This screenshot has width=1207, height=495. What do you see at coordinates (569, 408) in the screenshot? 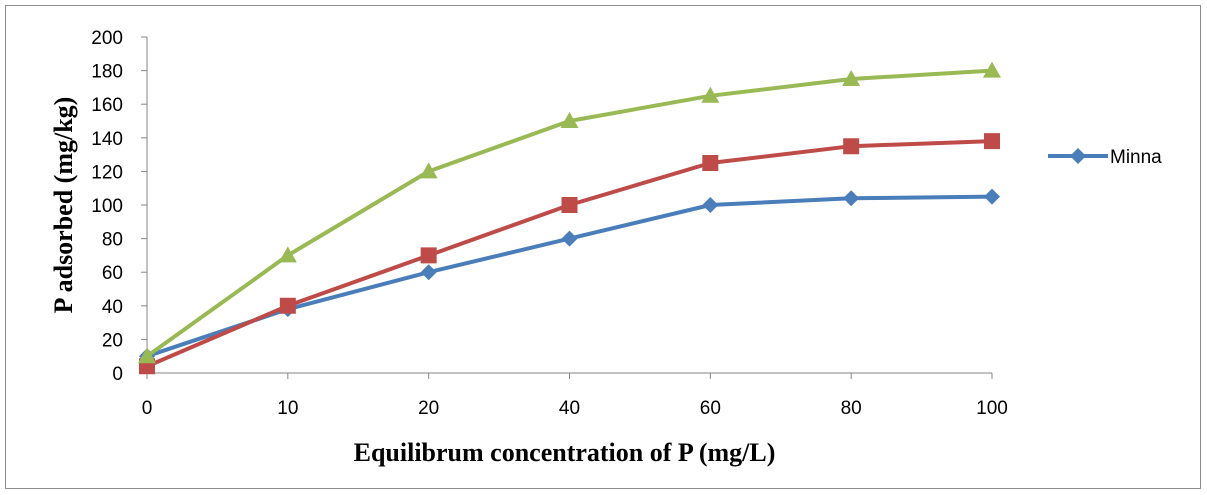
I see `x-tick-label: 40` at bounding box center [569, 408].